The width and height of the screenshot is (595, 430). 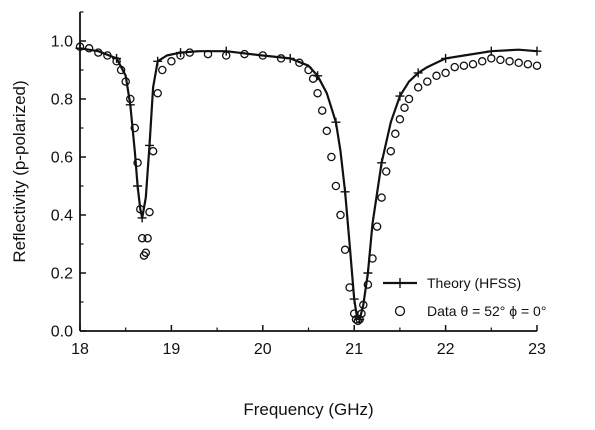 What do you see at coordinates (62, 158) in the screenshot?
I see `y-tick-label: 0.6` at bounding box center [62, 158].